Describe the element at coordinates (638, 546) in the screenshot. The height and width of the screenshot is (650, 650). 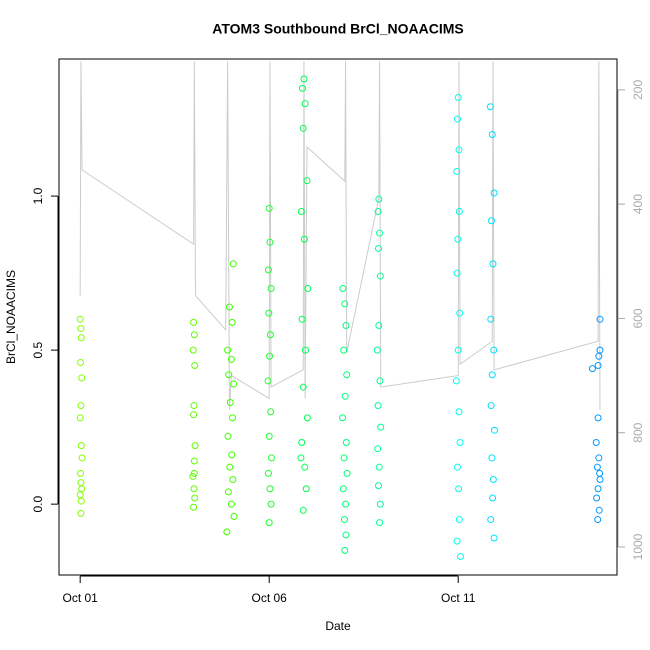
I see `y2-tick-label: 1000` at that location.